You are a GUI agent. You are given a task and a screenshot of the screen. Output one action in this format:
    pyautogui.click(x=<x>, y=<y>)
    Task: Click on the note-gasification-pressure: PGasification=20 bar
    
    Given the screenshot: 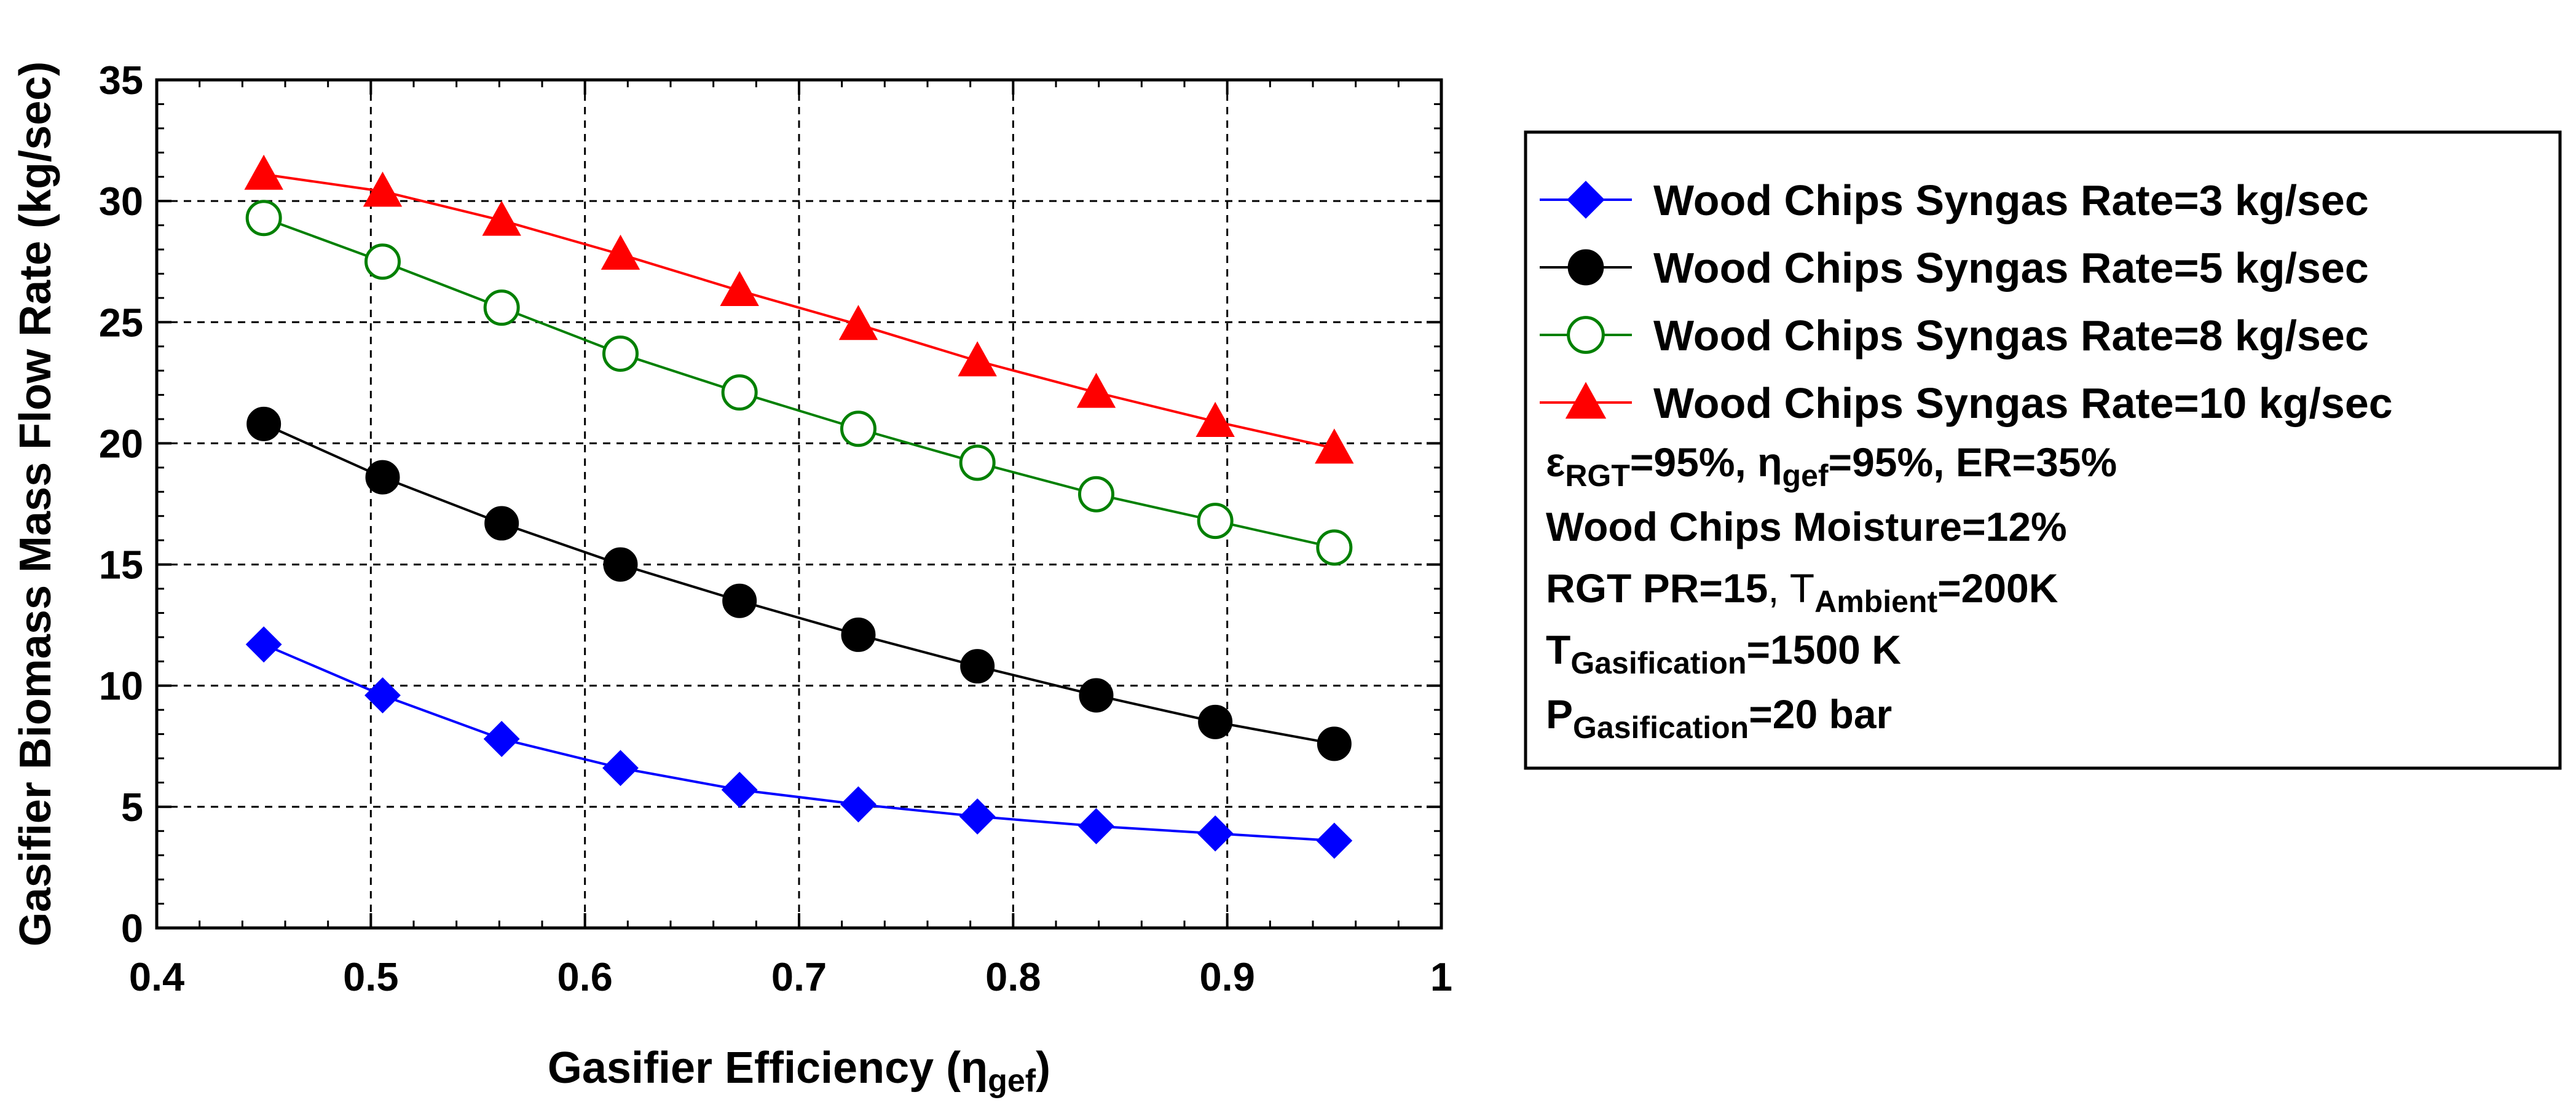 What is the action you would take?
    pyautogui.click(x=1719, y=718)
    